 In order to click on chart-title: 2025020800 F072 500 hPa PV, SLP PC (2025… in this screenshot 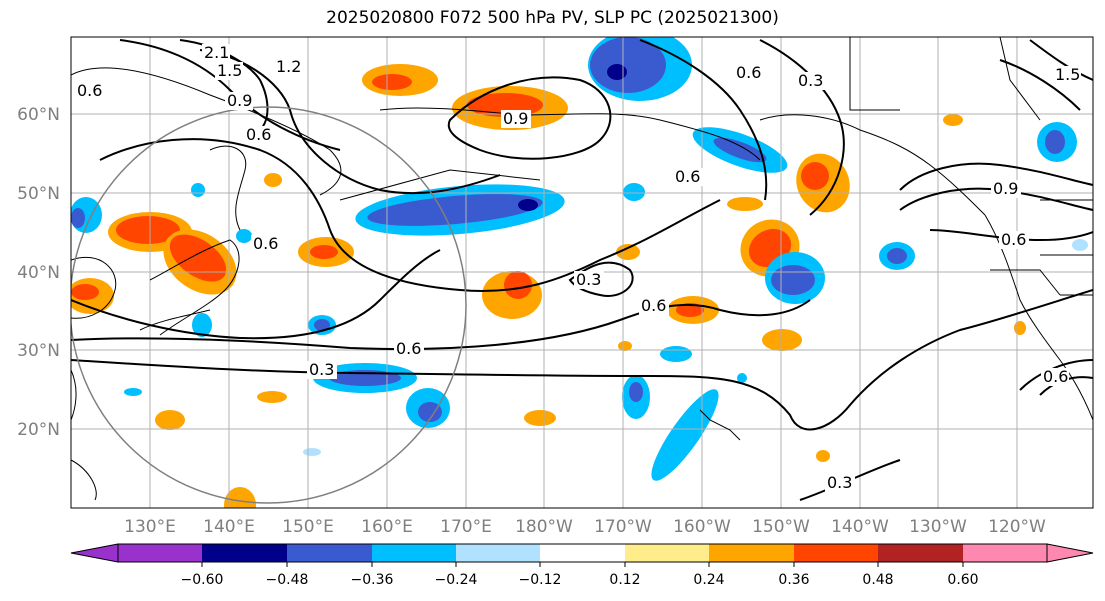, I will do `click(552, 18)`.